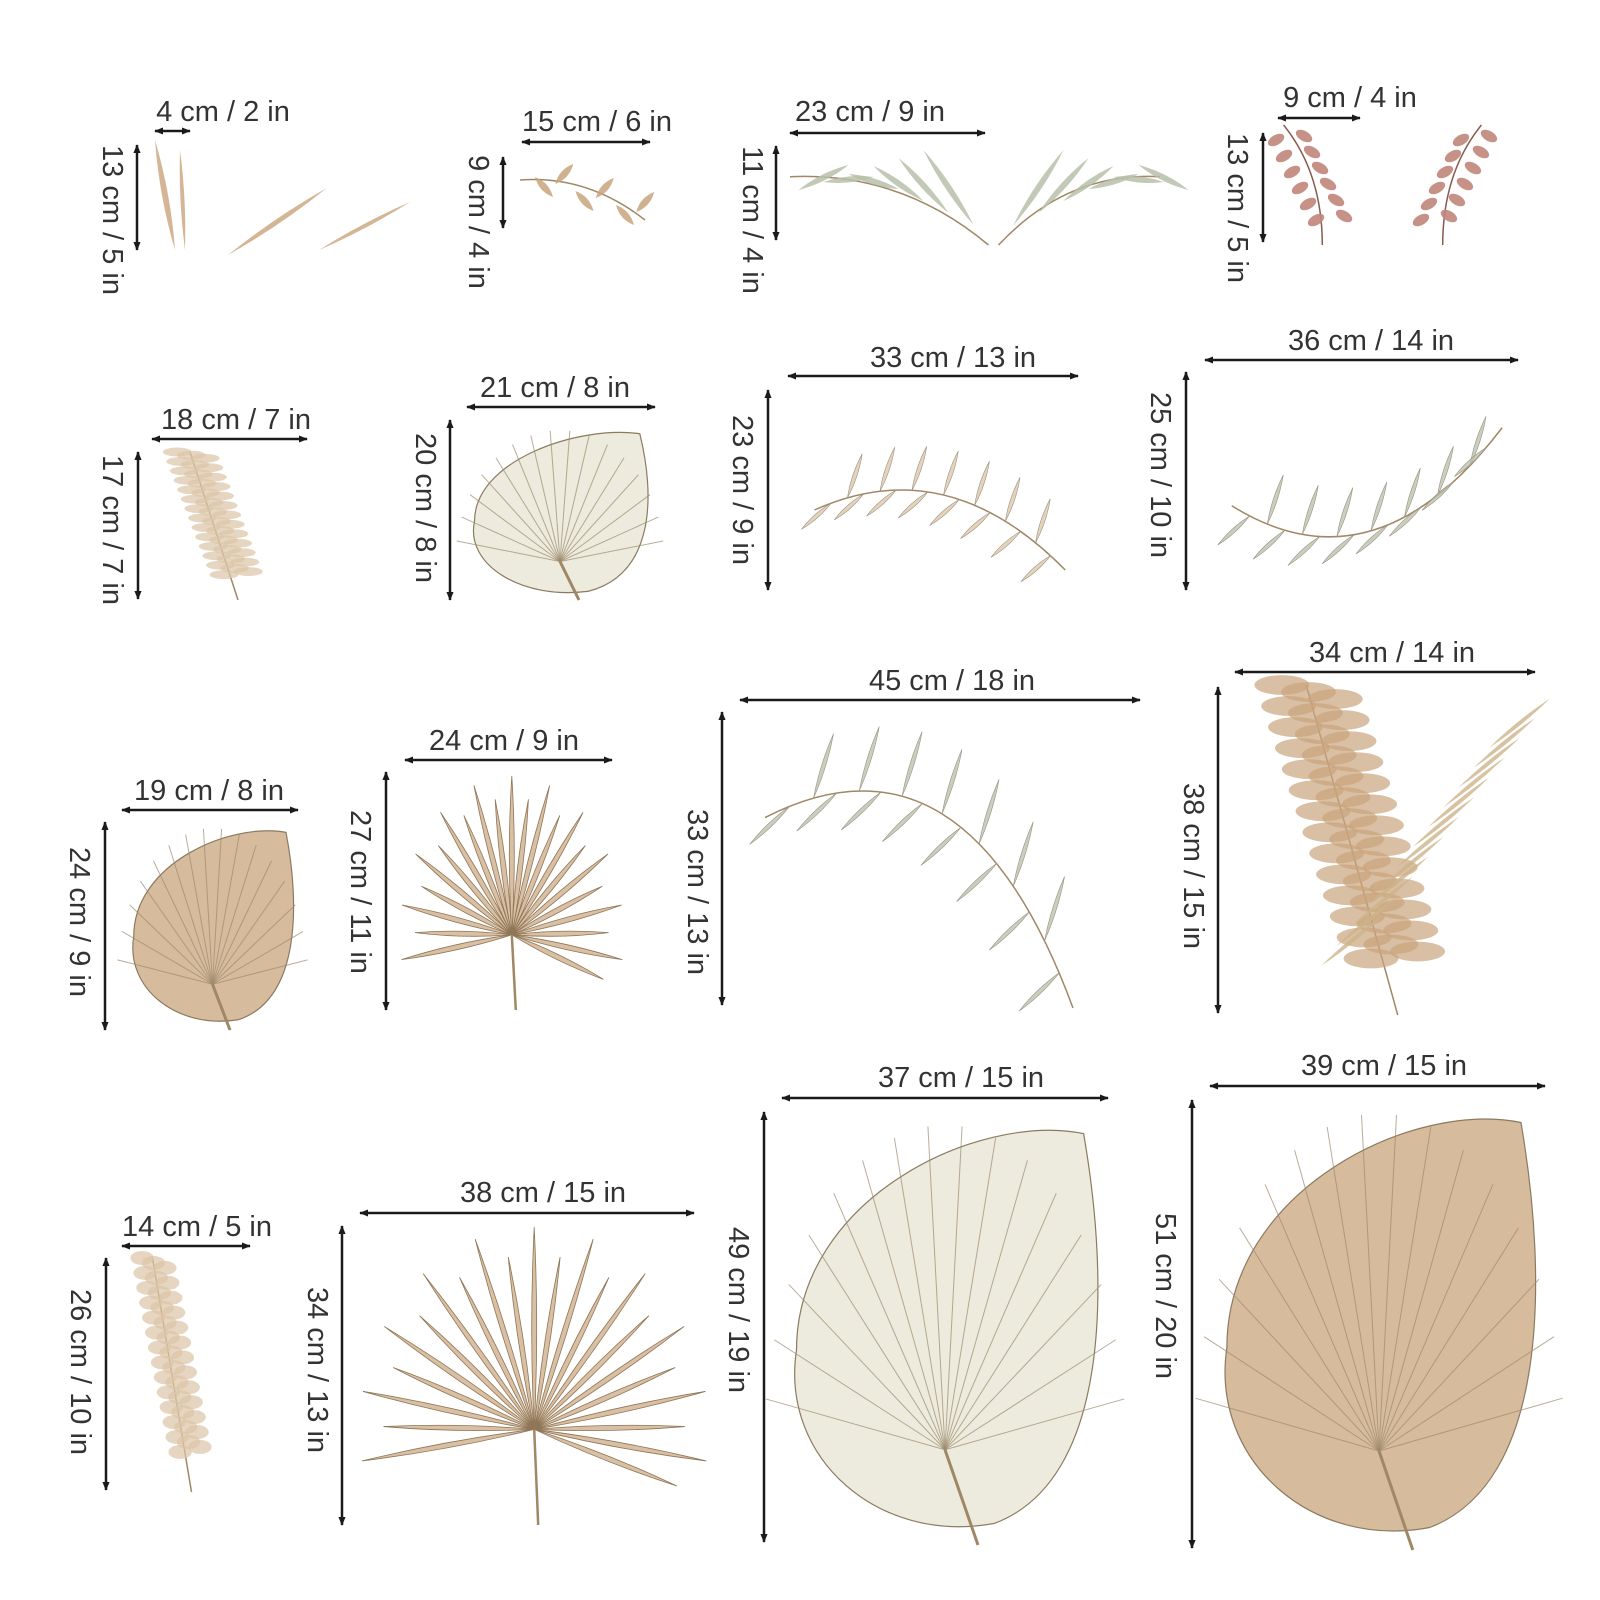 This screenshot has width=1600, height=1600. I want to click on width-label: 21 cm / 8 in, so click(555, 388).